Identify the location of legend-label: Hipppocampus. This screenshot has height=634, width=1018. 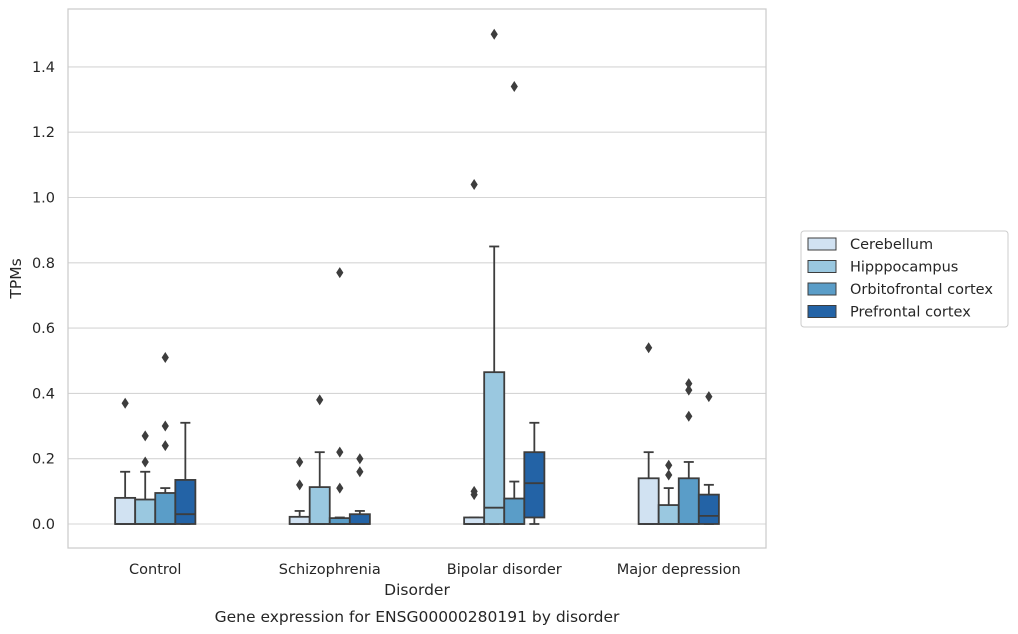
(904, 268).